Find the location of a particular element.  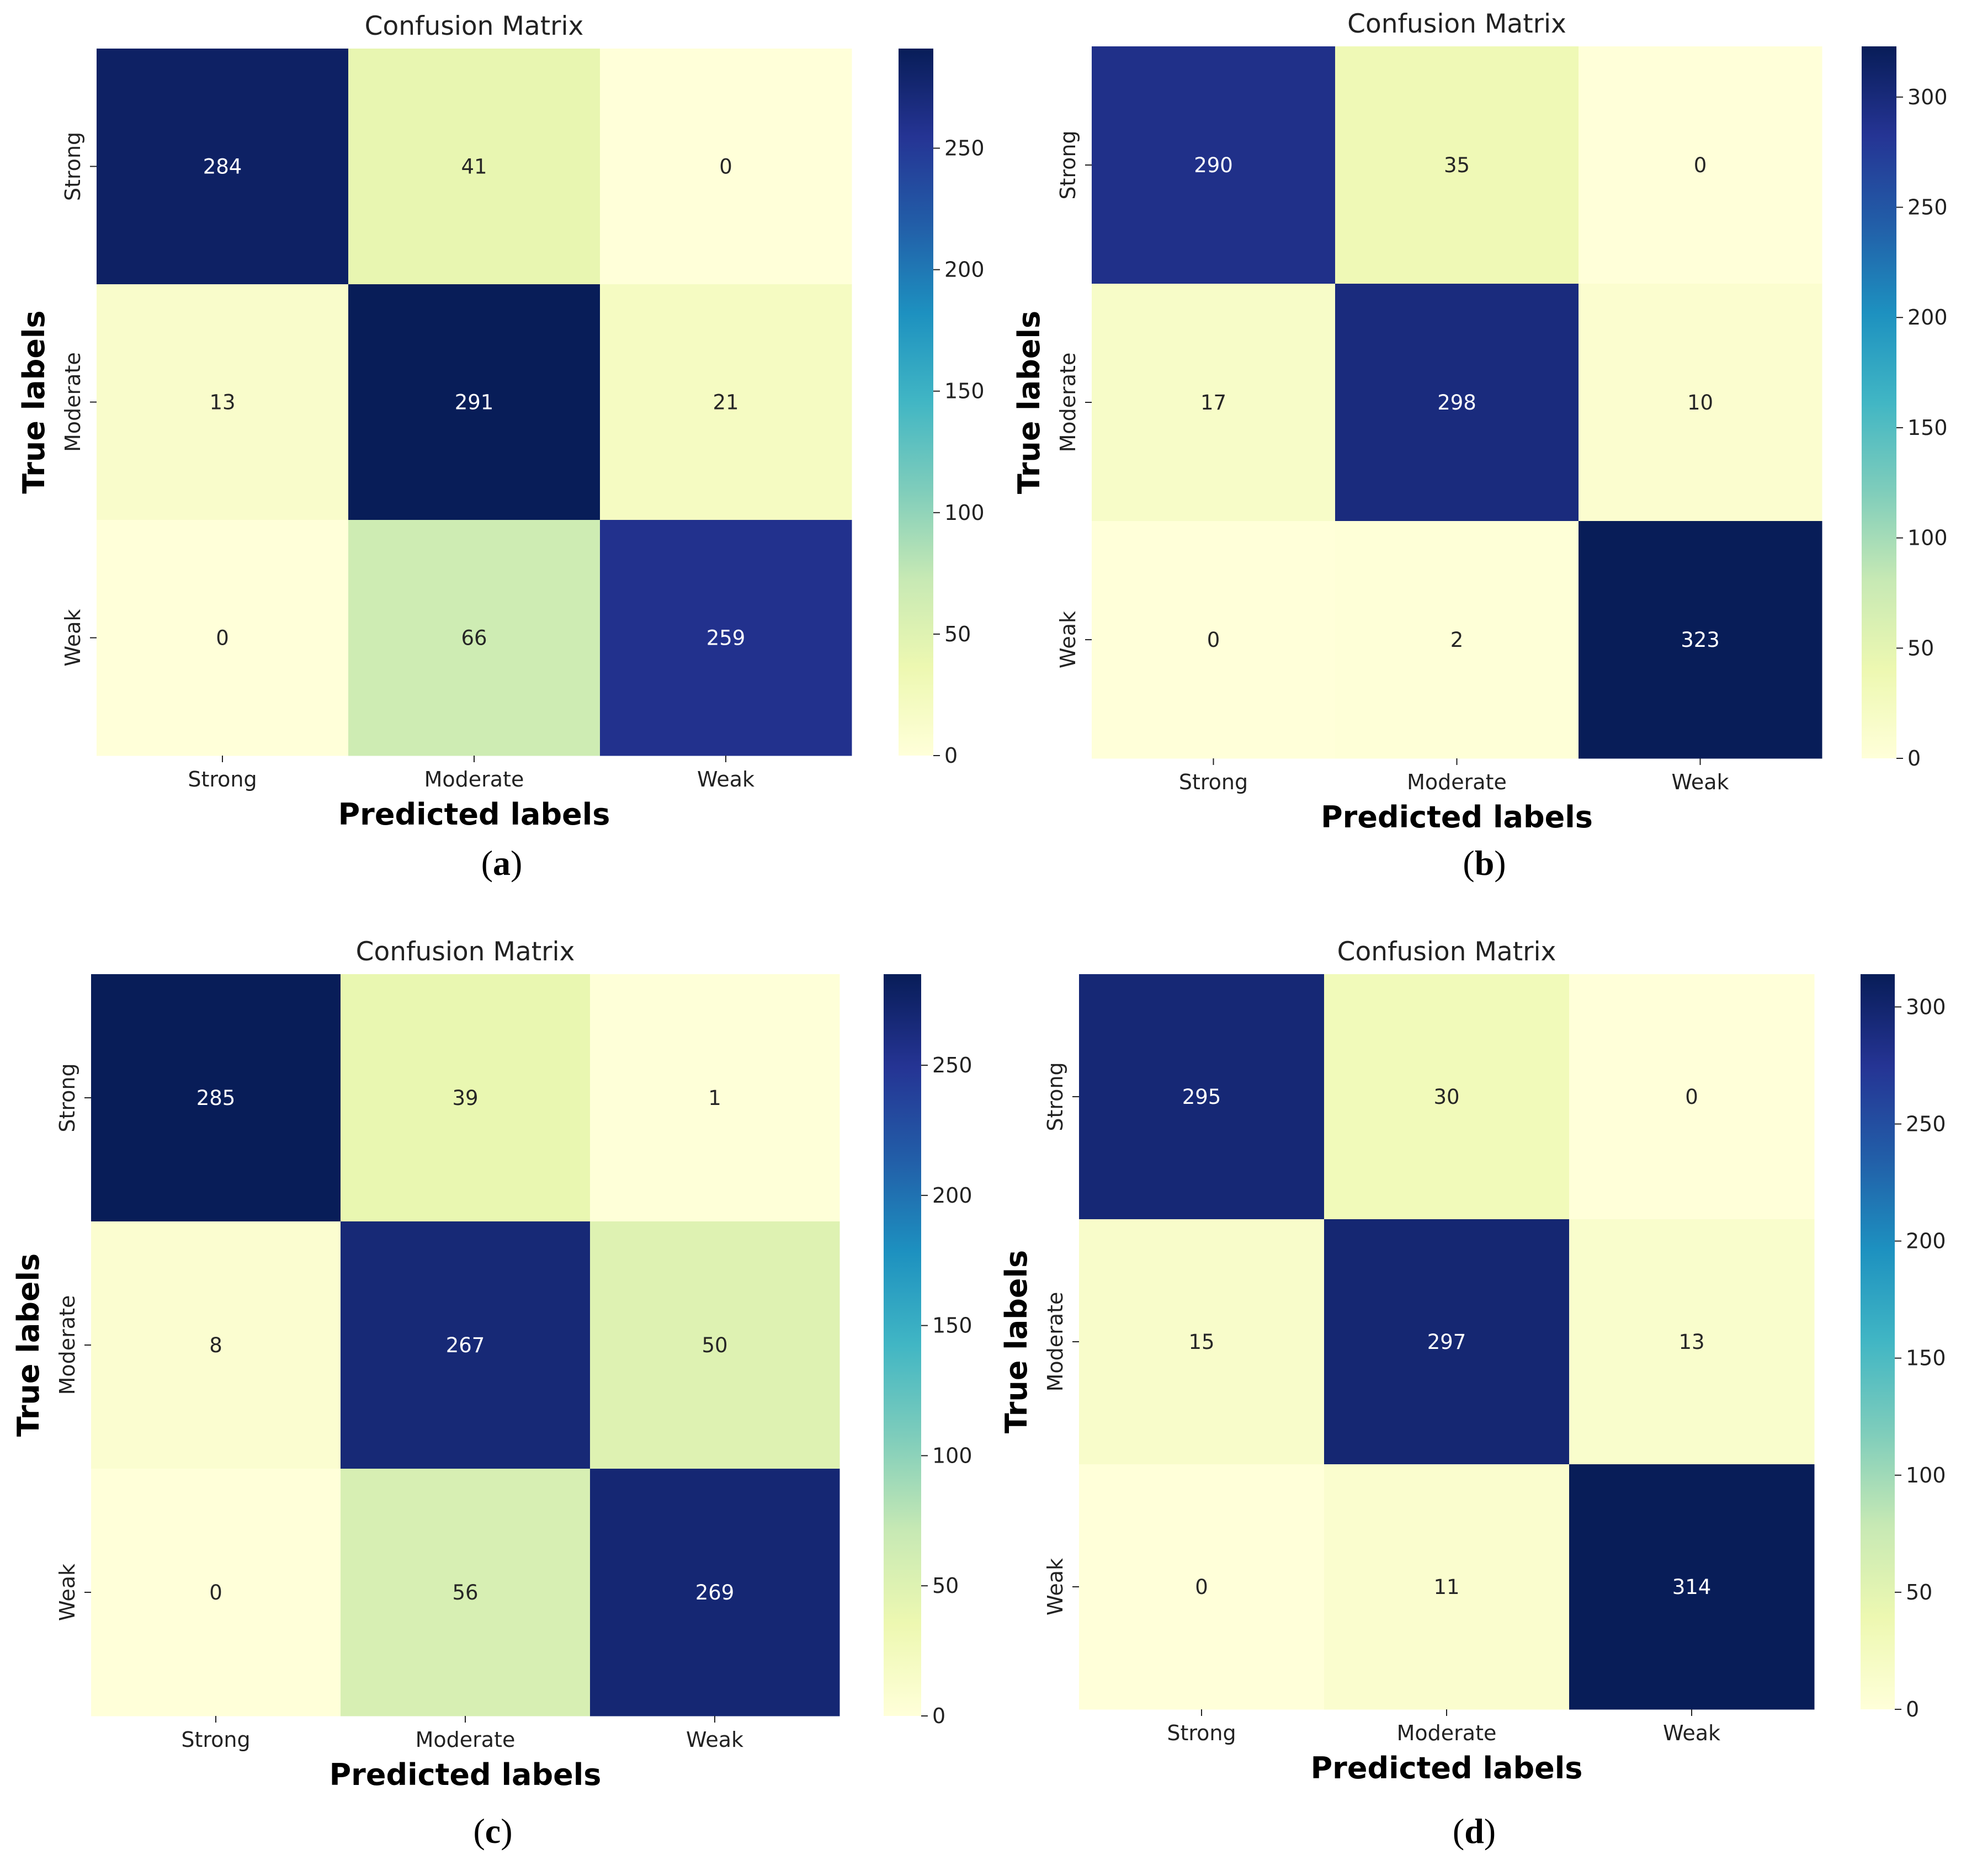

cell-value-label: 10 is located at coordinates (1700, 402).